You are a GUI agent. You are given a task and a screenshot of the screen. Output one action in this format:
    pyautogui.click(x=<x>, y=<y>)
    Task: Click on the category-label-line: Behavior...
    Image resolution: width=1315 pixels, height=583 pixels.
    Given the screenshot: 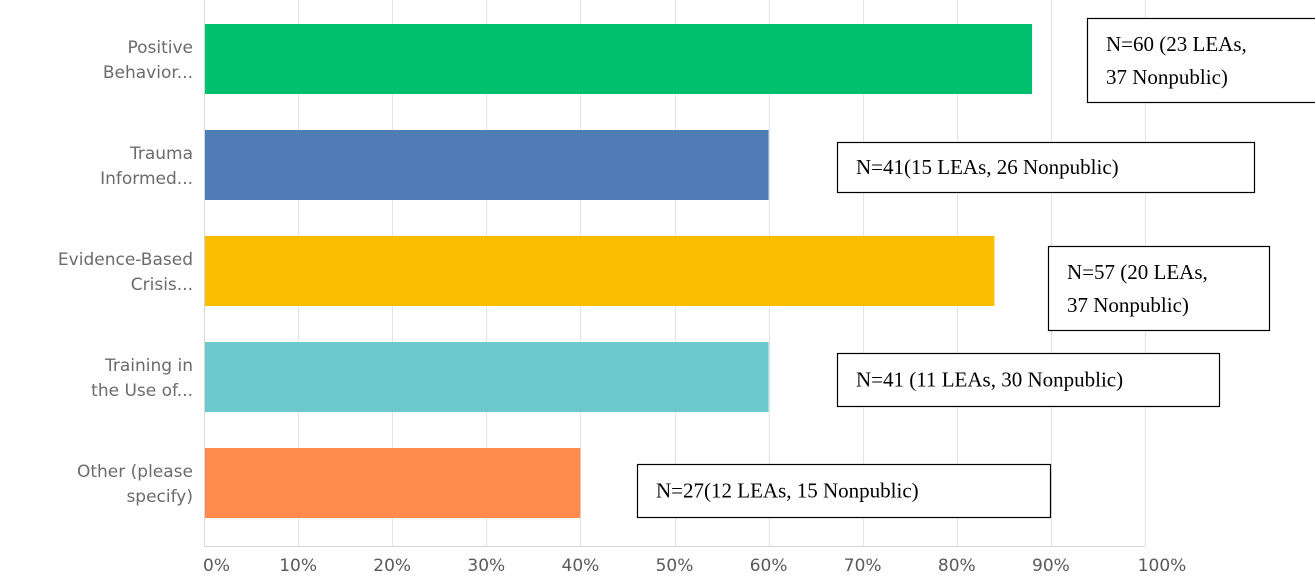 What is the action you would take?
    pyautogui.click(x=148, y=73)
    